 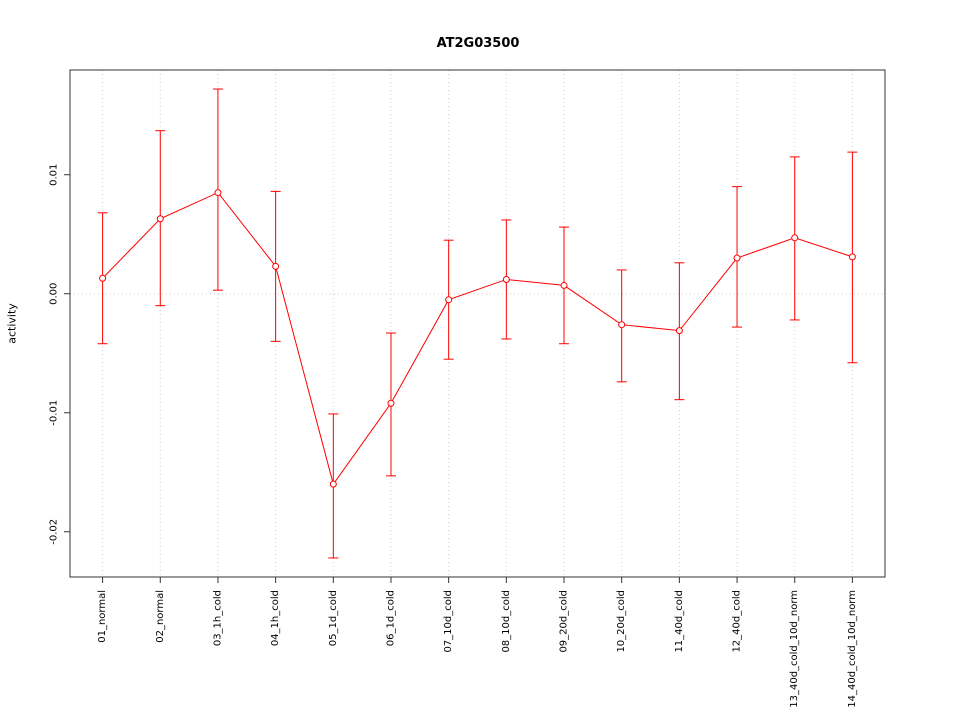 I want to click on x-tick-label: 09_20d_cold, so click(x=564, y=621).